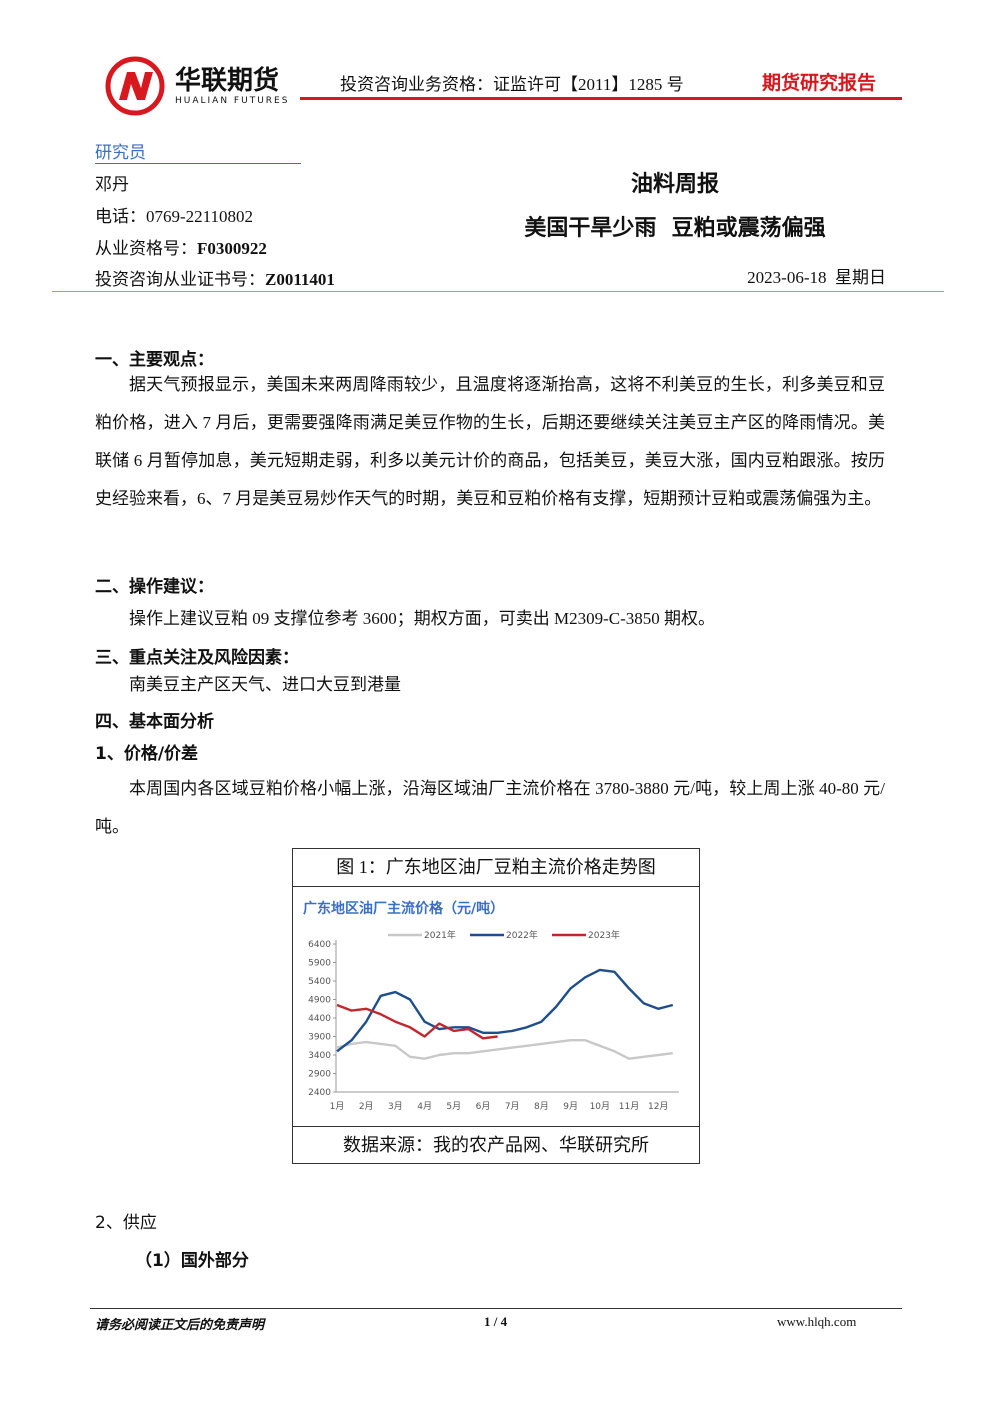  I want to click on phone: 电话：0769-22110802, so click(174, 216).